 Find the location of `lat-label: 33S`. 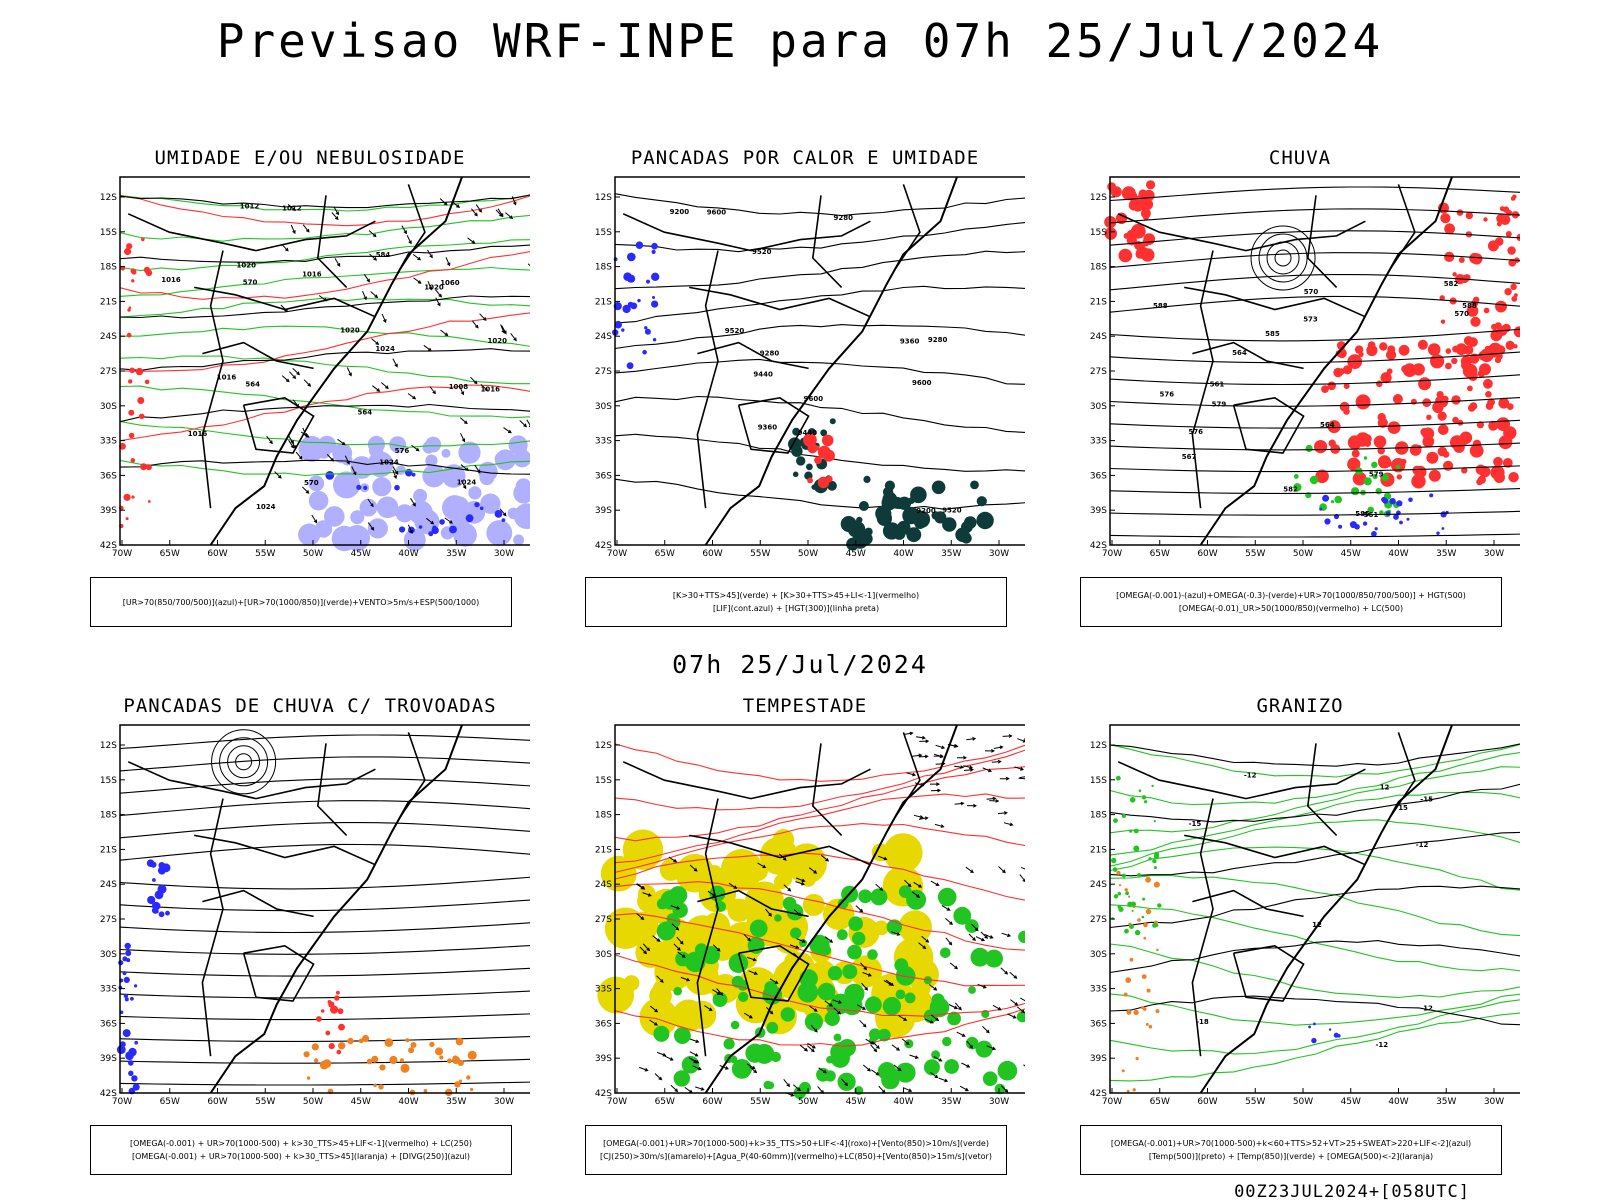

lat-label: 33S is located at coordinates (108, 442).